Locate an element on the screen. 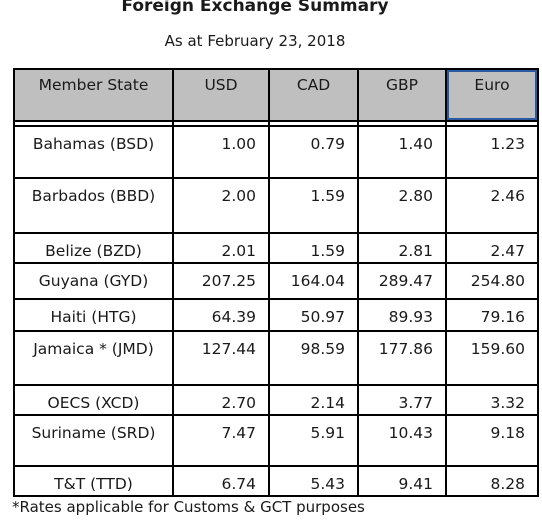 Image resolution: width=542 pixels, height=526 pixels. gbp-rate-cell: 2.81 is located at coordinates (402, 248).